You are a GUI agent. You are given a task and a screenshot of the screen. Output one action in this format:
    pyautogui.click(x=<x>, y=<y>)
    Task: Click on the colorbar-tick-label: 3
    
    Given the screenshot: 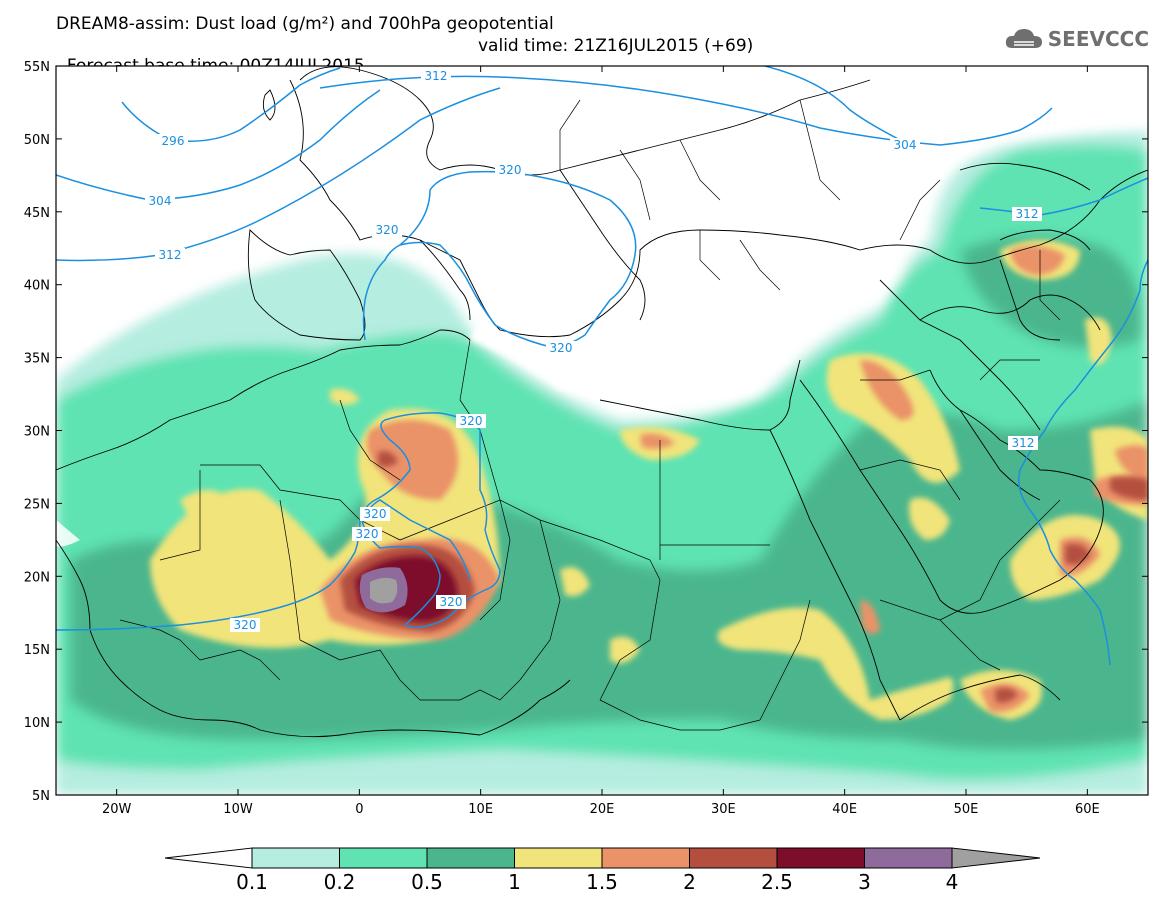 What is the action you would take?
    pyautogui.click(x=864, y=882)
    